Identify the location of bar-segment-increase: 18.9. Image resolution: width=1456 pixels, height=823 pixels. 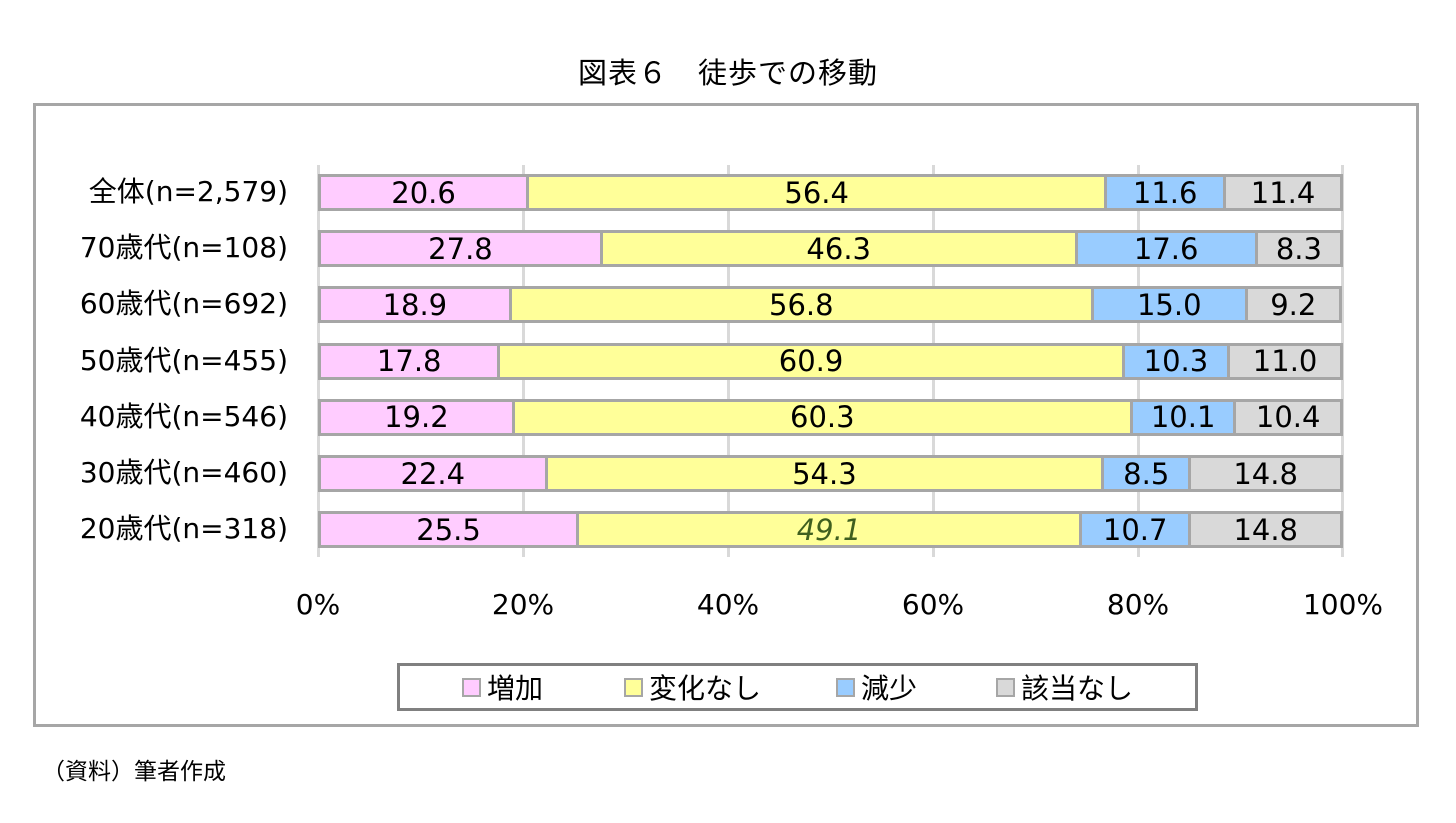
(415, 305).